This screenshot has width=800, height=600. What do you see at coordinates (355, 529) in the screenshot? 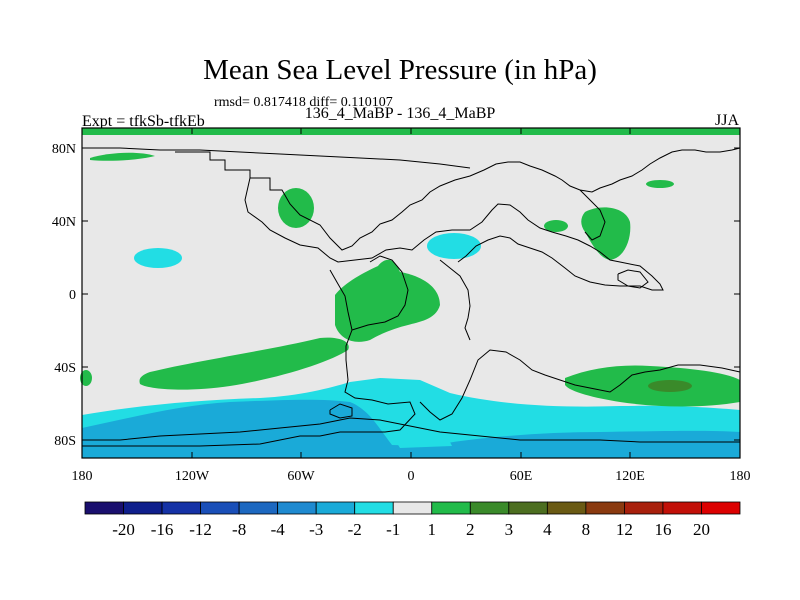
I see `colorbar-label: -2` at bounding box center [355, 529].